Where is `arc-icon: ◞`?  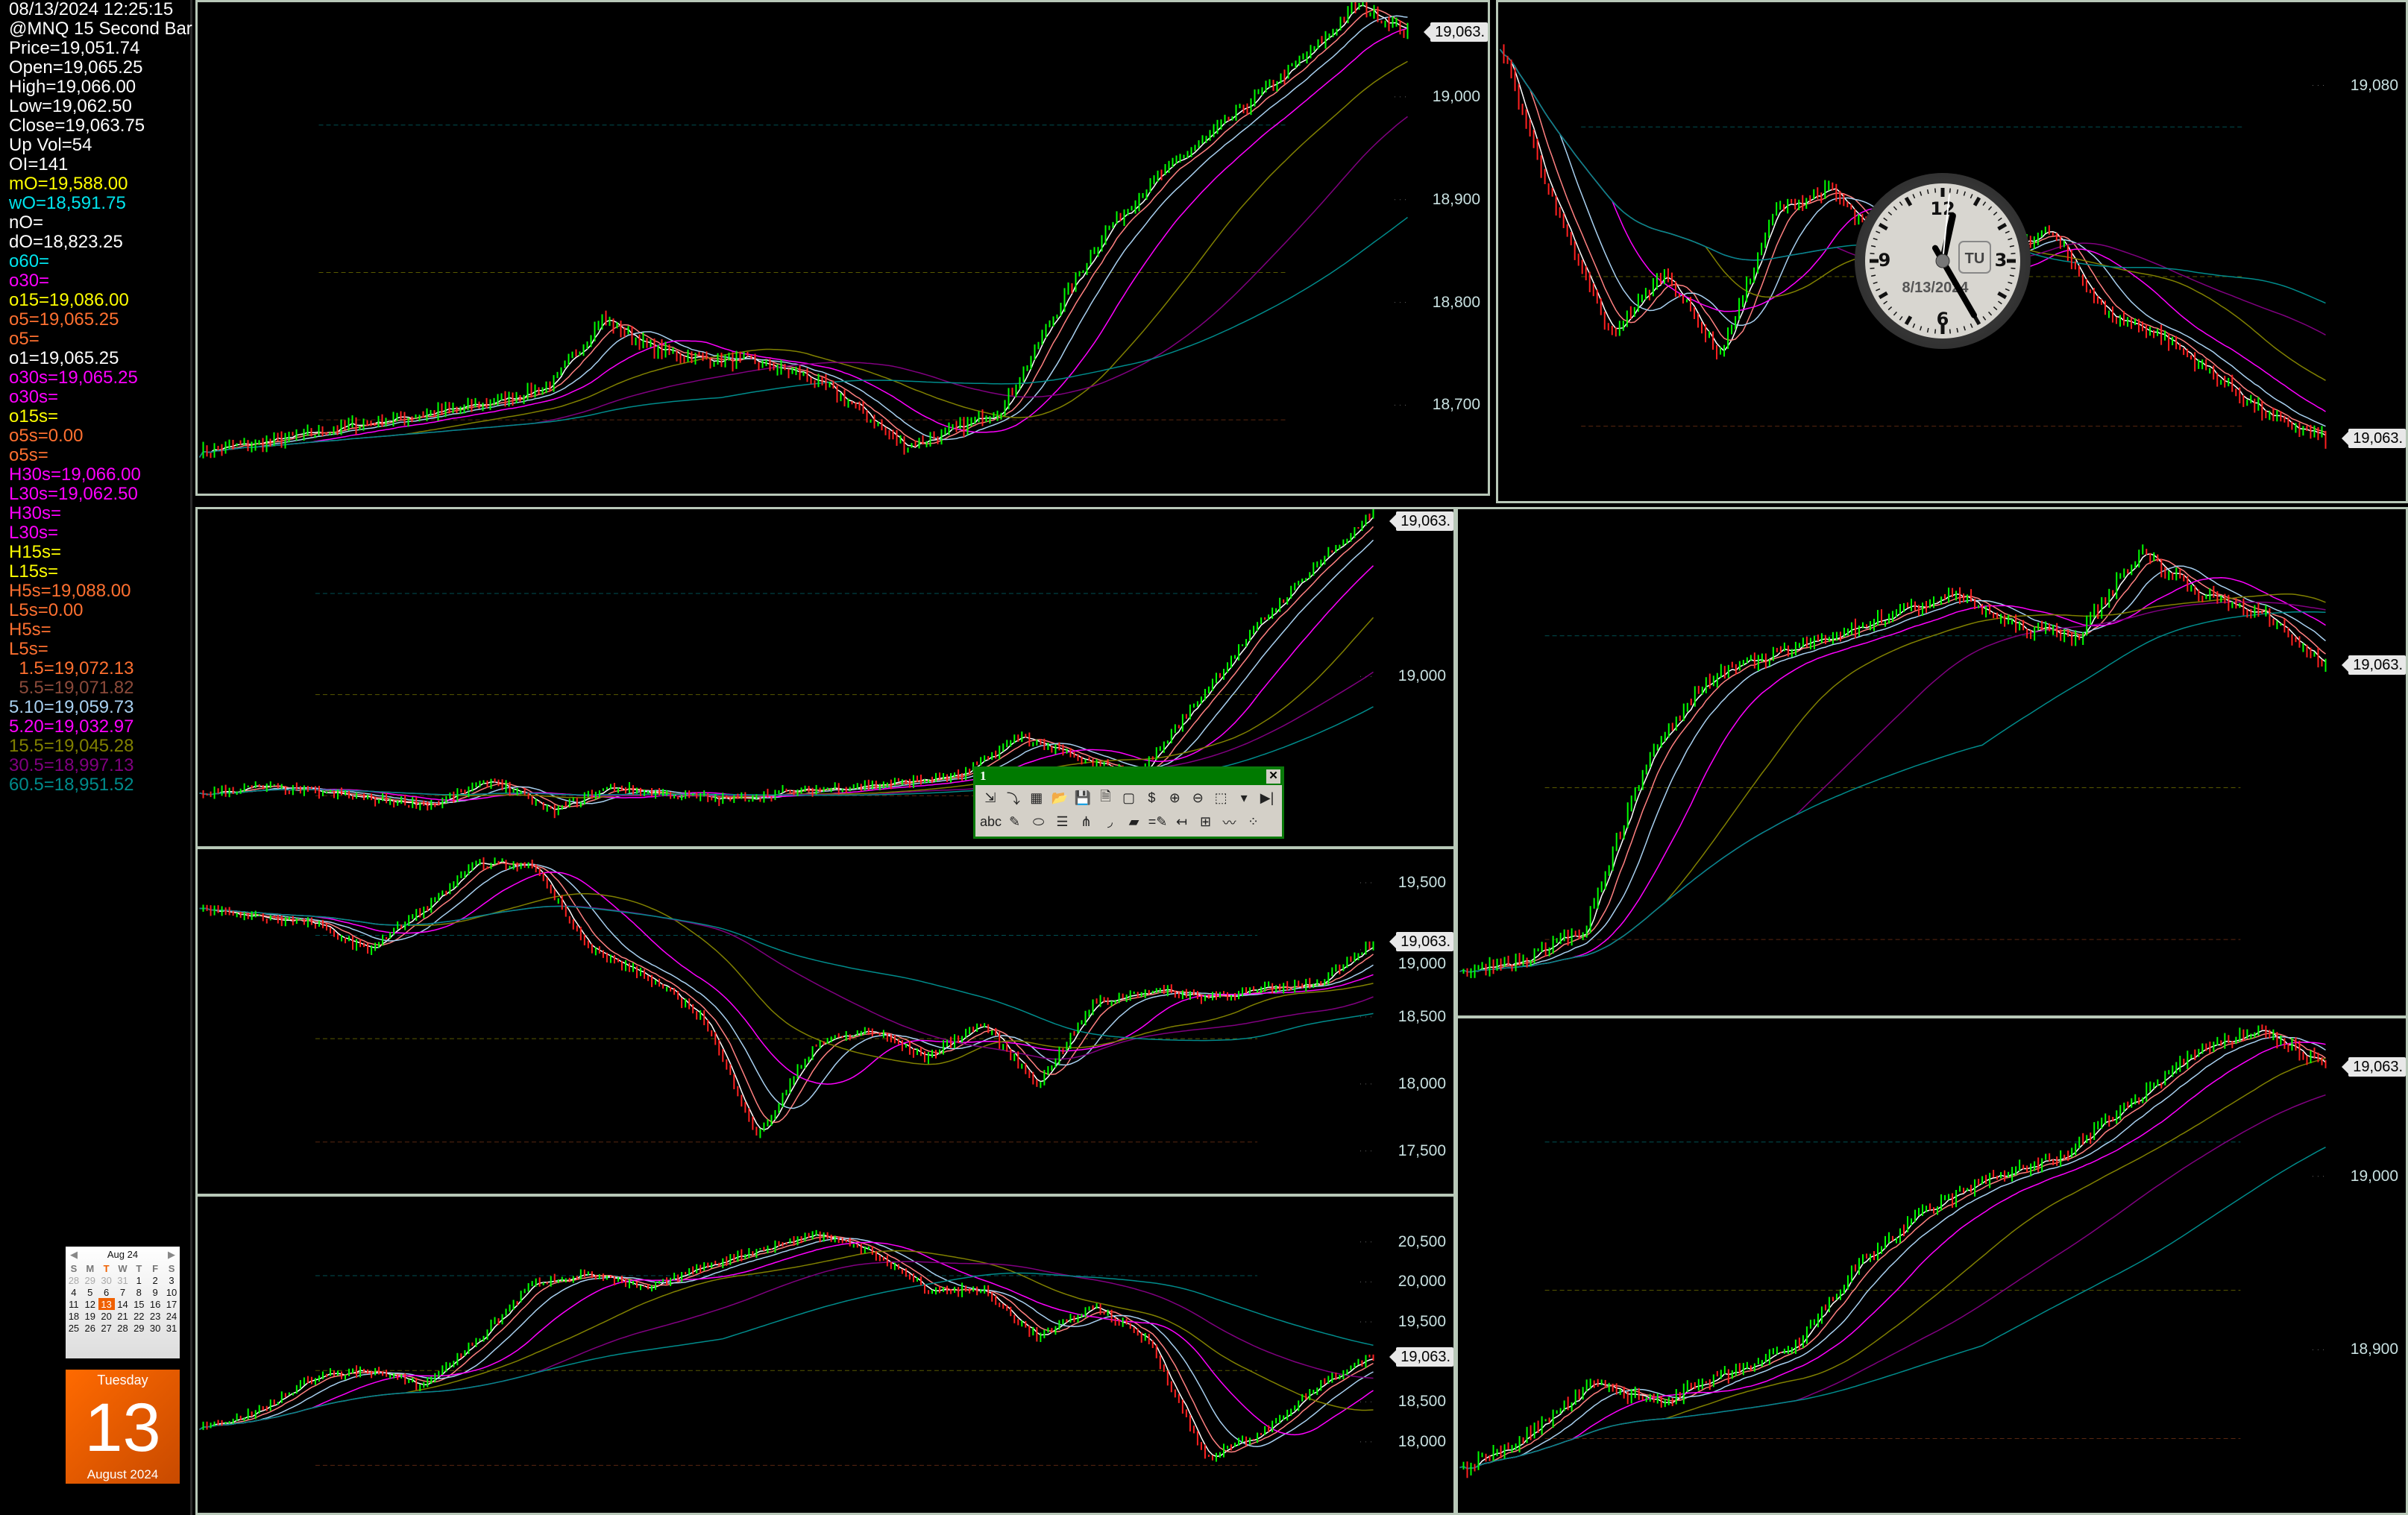 arc-icon: ◞ is located at coordinates (1110, 821).